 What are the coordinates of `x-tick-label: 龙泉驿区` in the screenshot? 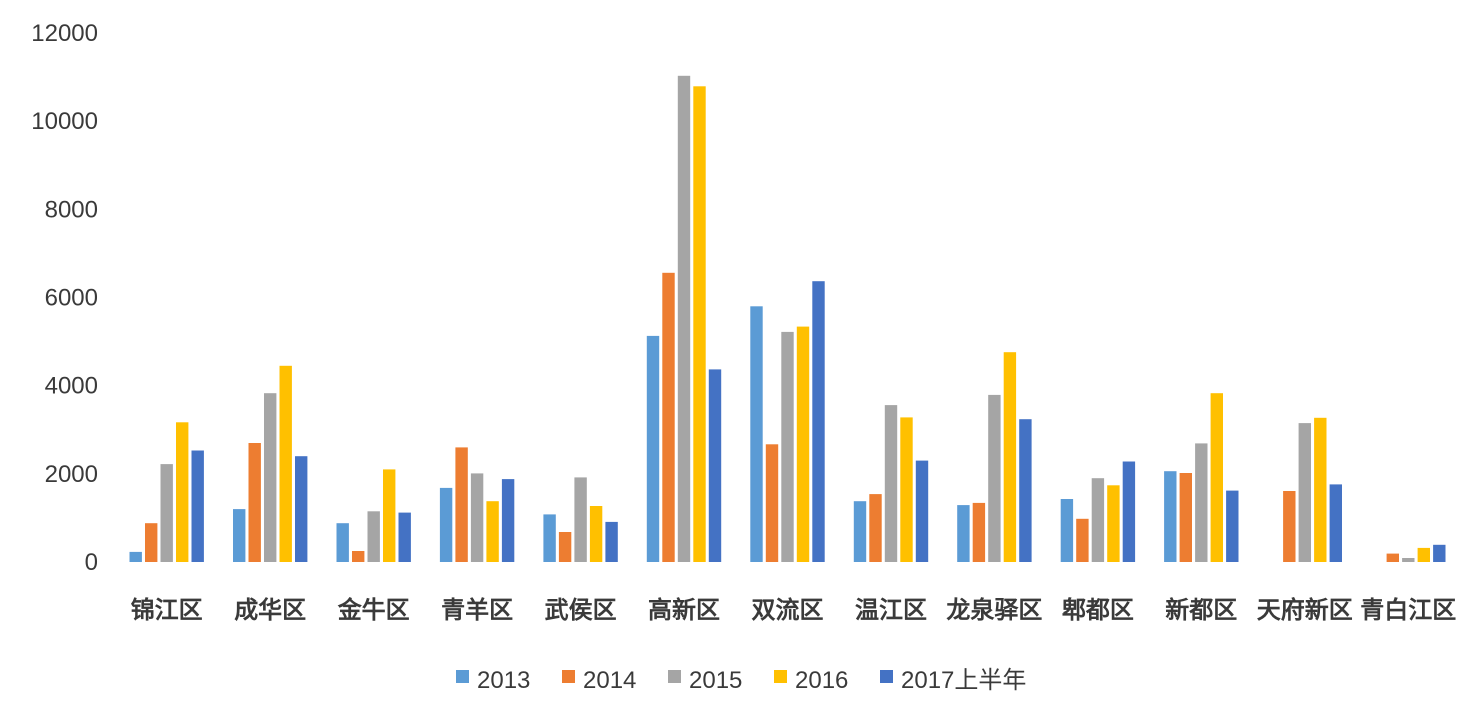 It's located at (994, 610).